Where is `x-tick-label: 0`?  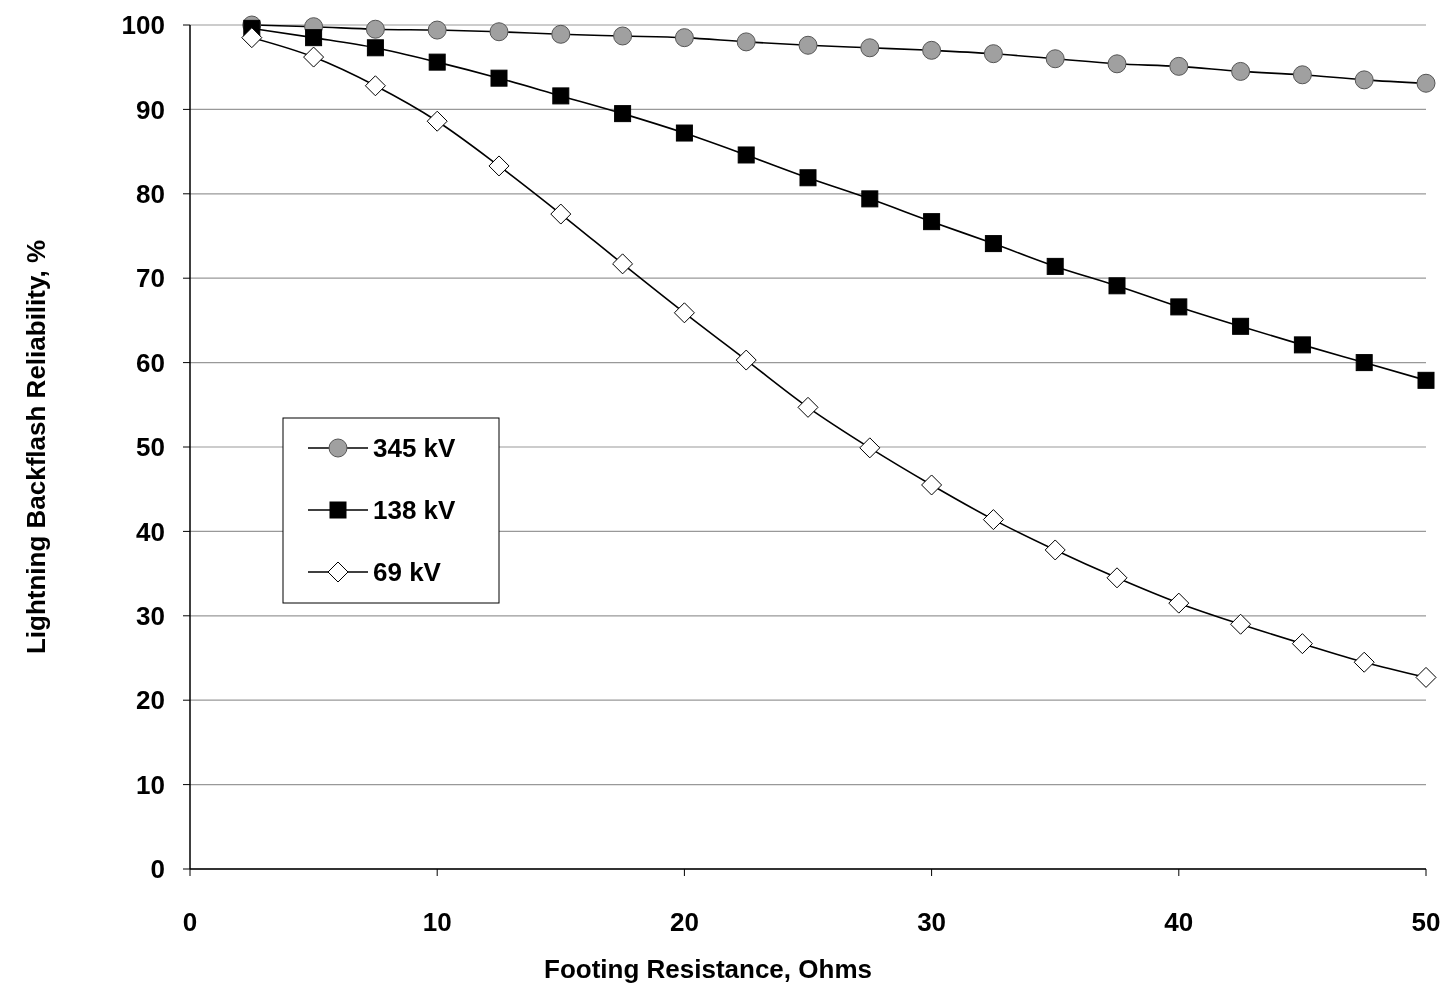
x-tick-label: 0 is located at coordinates (190, 922).